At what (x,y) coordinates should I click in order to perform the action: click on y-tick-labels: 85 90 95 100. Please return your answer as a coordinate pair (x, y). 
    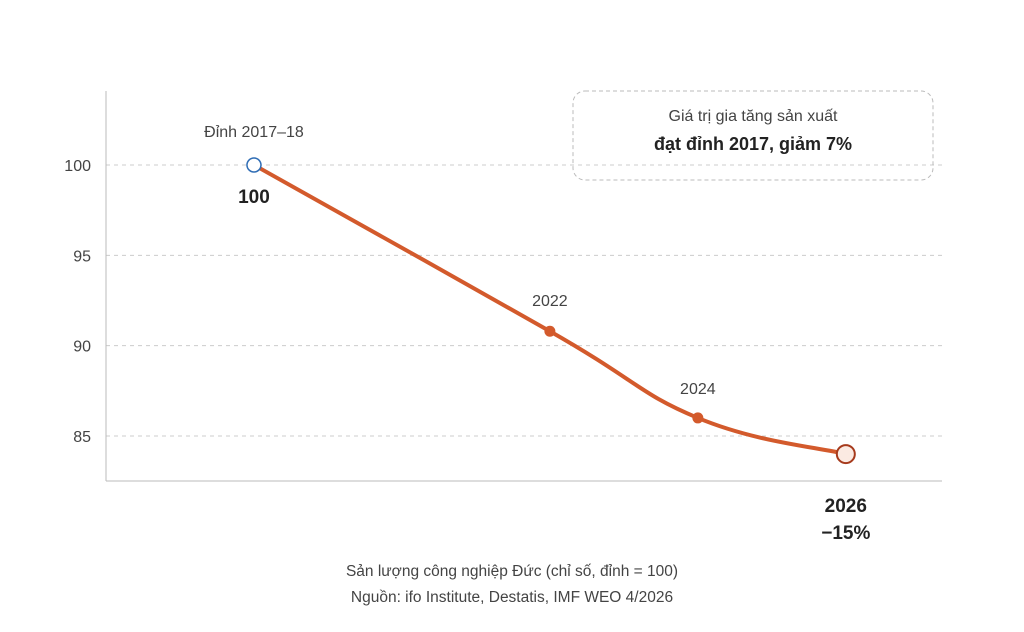
    Looking at the image, I should click on (77, 302).